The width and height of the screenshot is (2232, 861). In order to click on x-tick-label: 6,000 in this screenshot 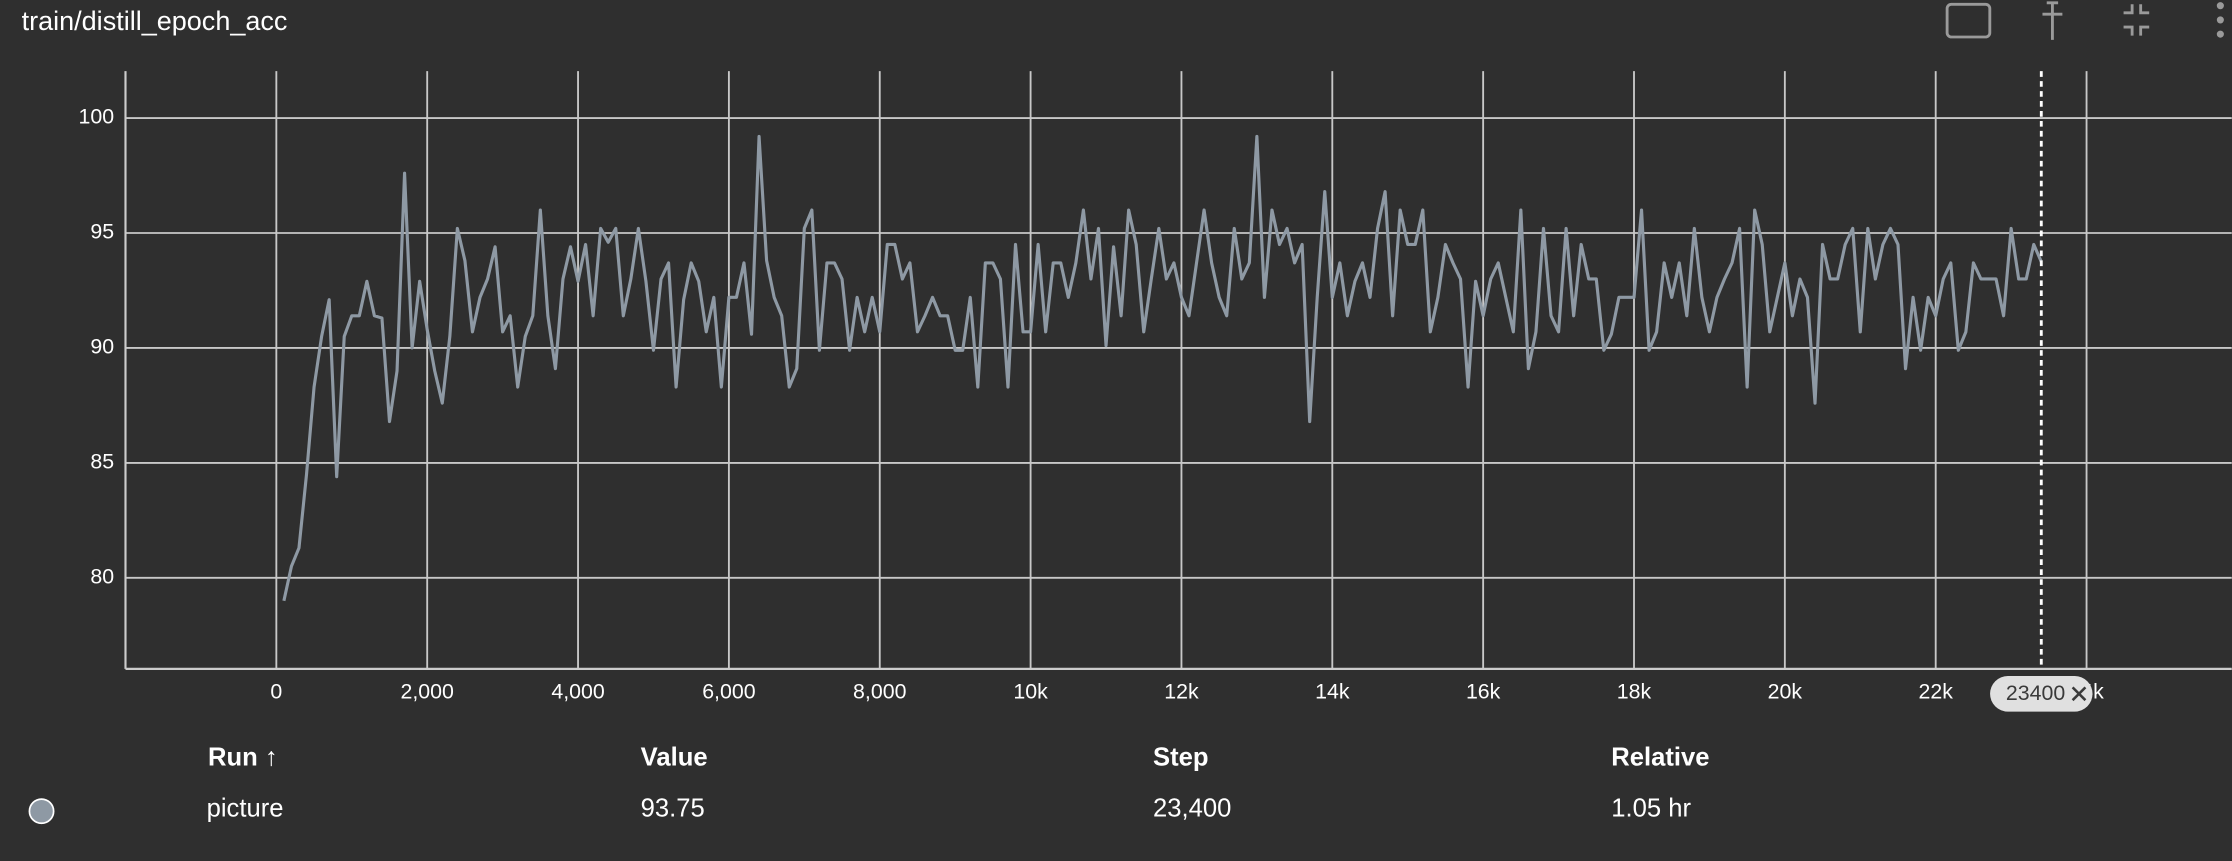, I will do `click(729, 692)`.